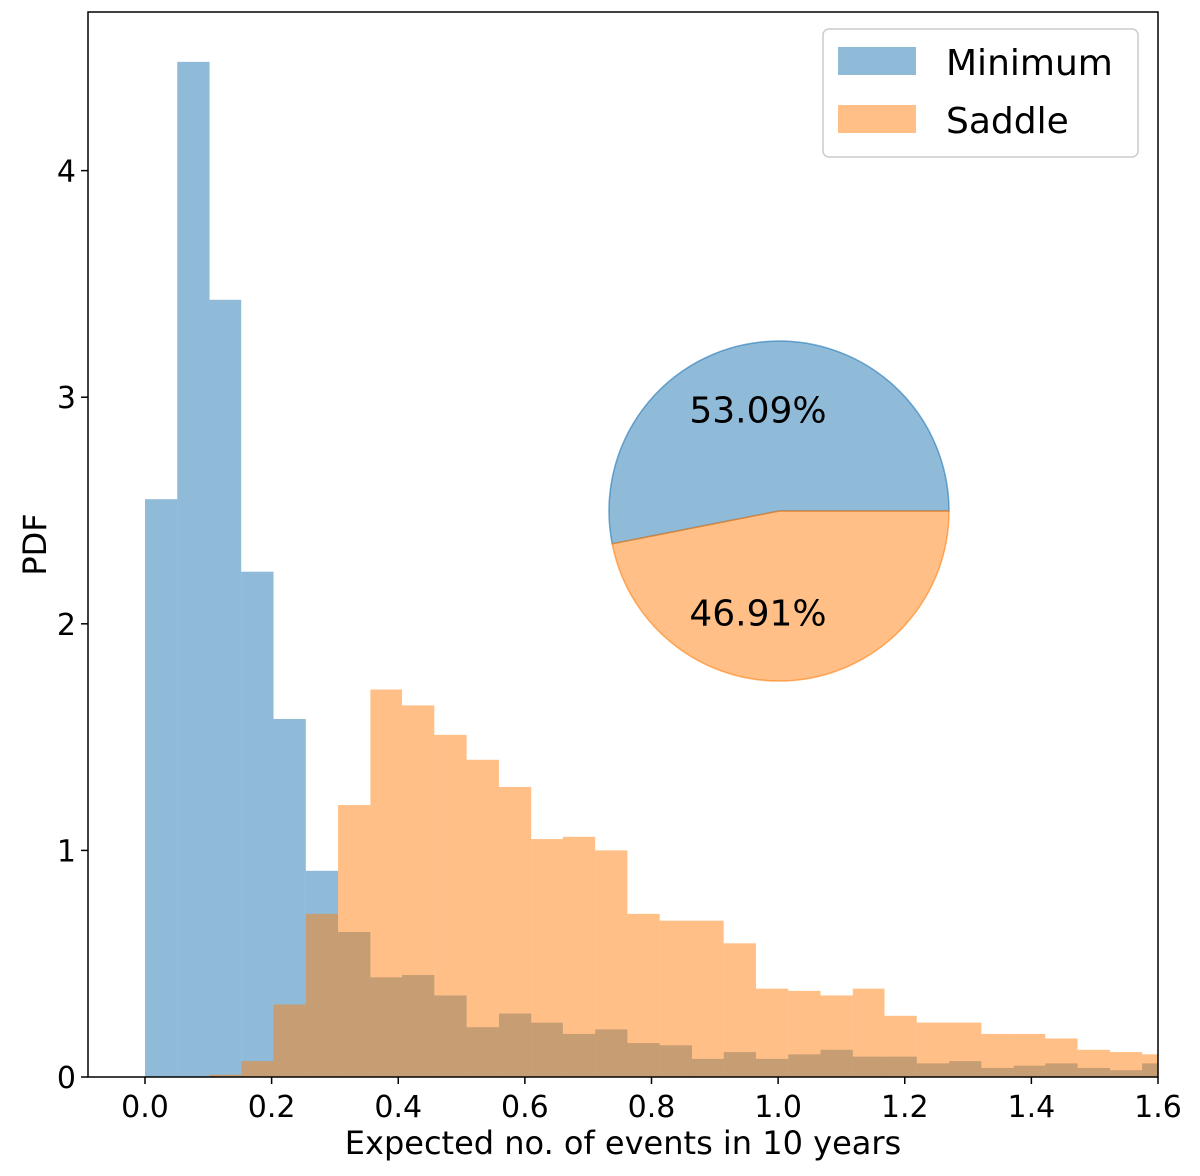  I want to click on x-axis-label: Expected no. of events in 10 years, so click(623, 1143).